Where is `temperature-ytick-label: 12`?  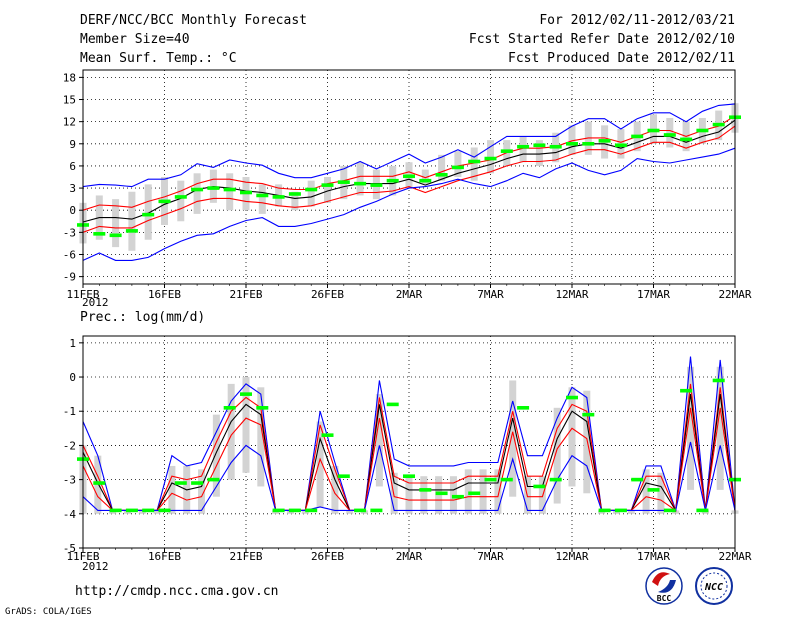
temperature-ytick-label: 12 is located at coordinates (69, 122).